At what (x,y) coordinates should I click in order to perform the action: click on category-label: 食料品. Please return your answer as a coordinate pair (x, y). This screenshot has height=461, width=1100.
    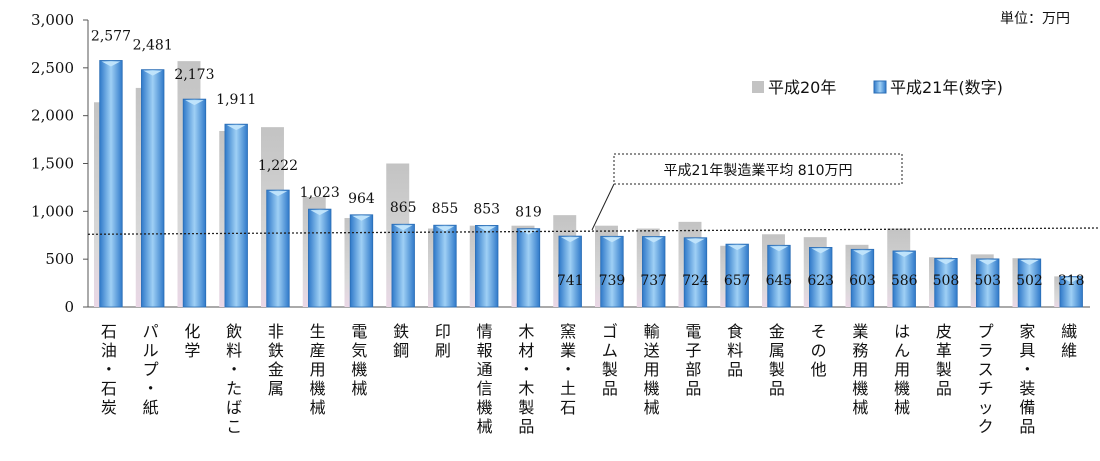
    Looking at the image, I should click on (735, 350).